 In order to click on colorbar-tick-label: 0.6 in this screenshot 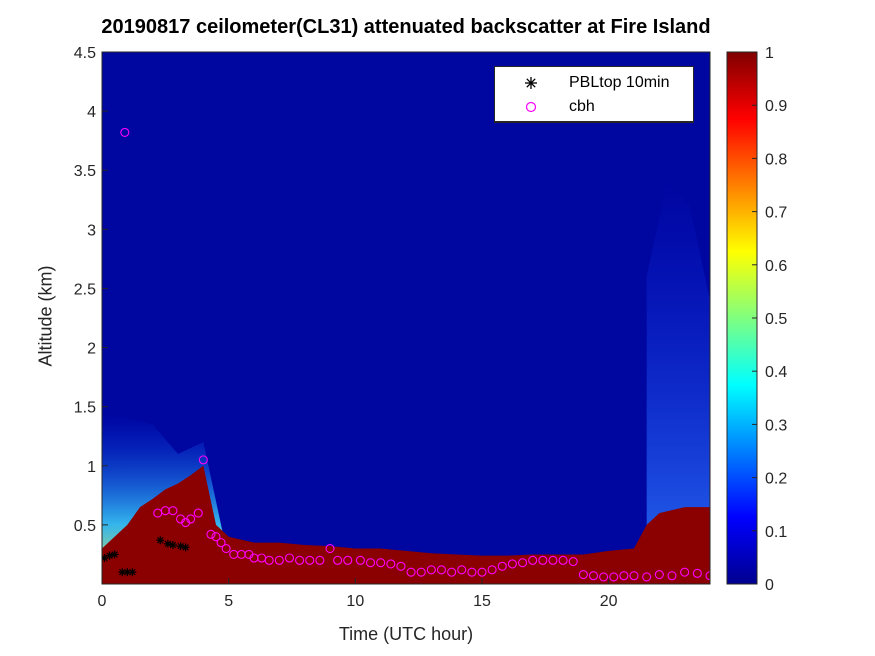, I will do `click(776, 266)`.